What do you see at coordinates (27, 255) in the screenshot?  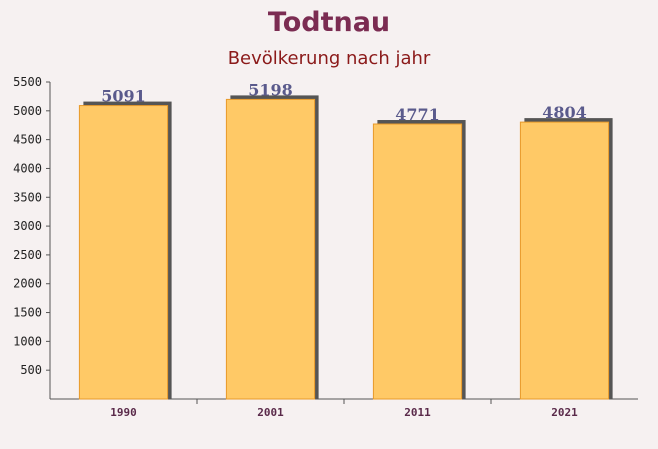 I see `y-tick-label: 2500` at bounding box center [27, 255].